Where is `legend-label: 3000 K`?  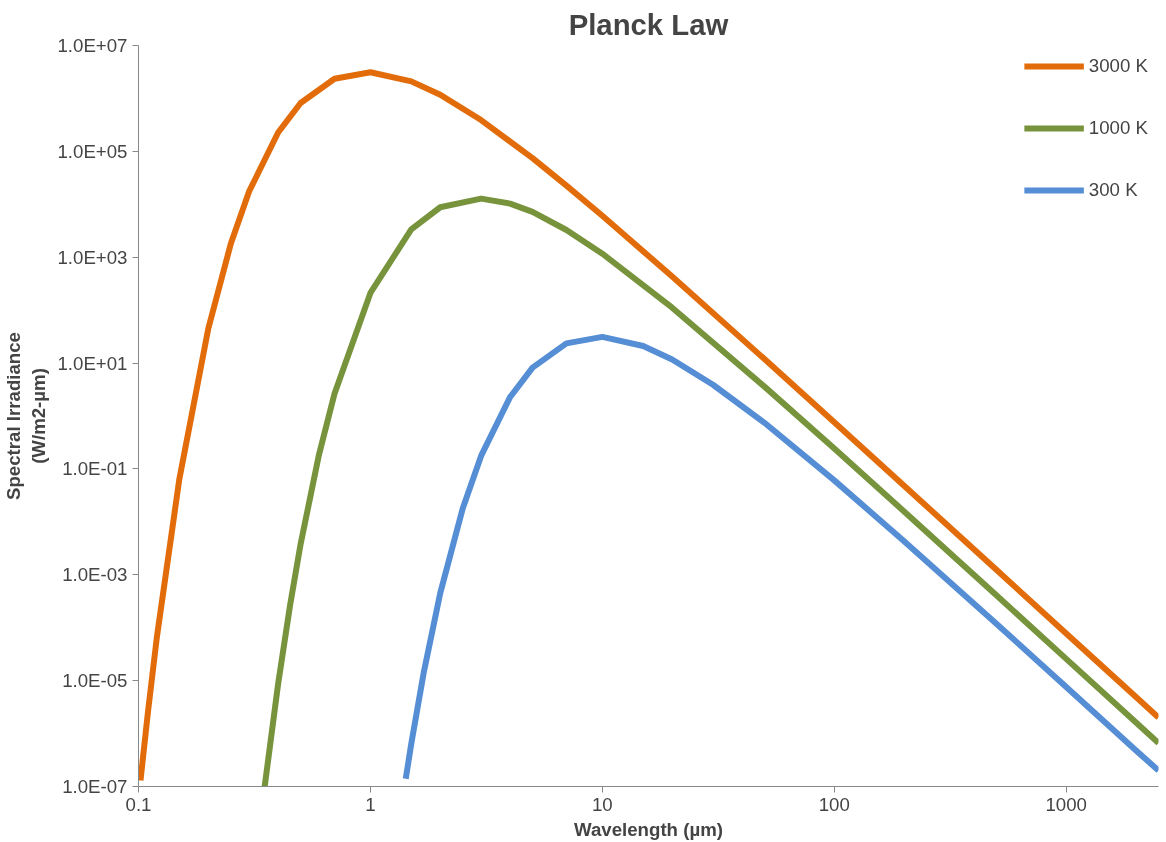
legend-label: 3000 K is located at coordinates (1118, 66).